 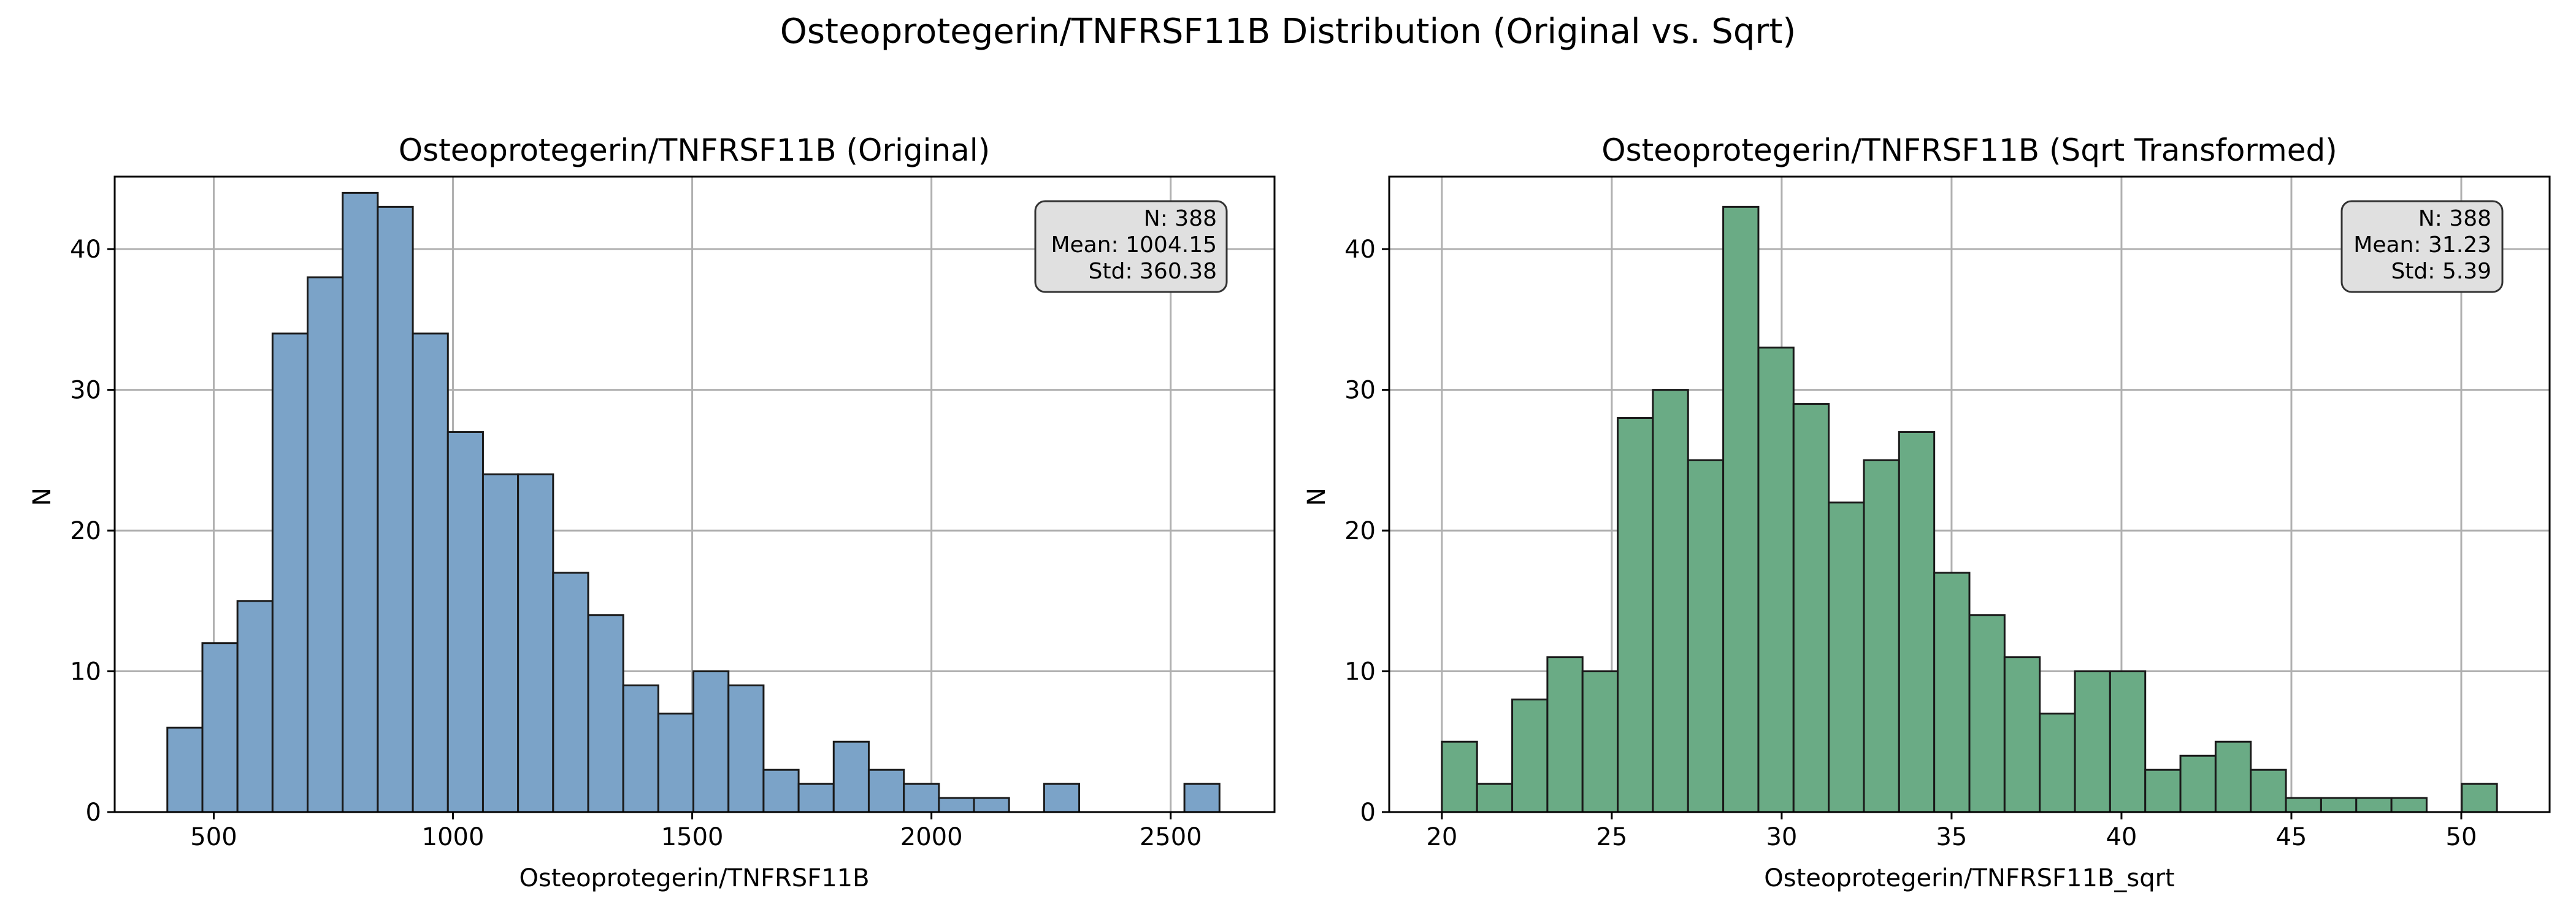 I want to click on stats-box-sqrt: N: 388 Mean: 31.23 Std: 5.39, so click(x=2422, y=246).